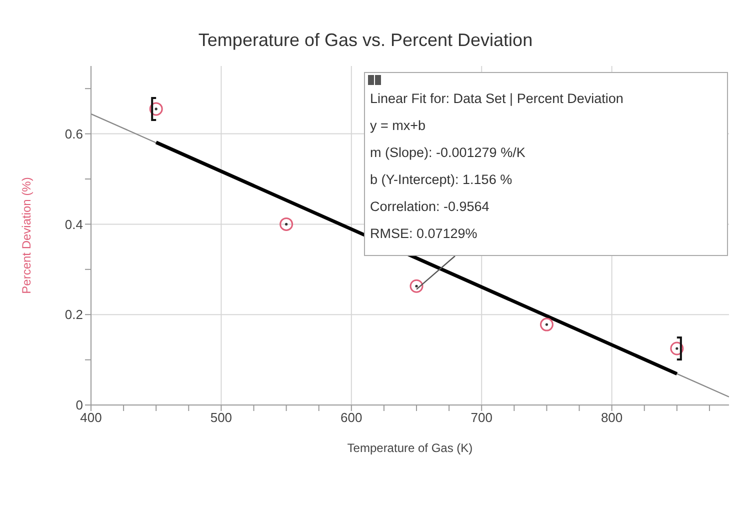 This screenshot has height=531, width=741. What do you see at coordinates (442, 180) in the screenshot?
I see `annotation: b (Y-Intercept): 1.156 %` at bounding box center [442, 180].